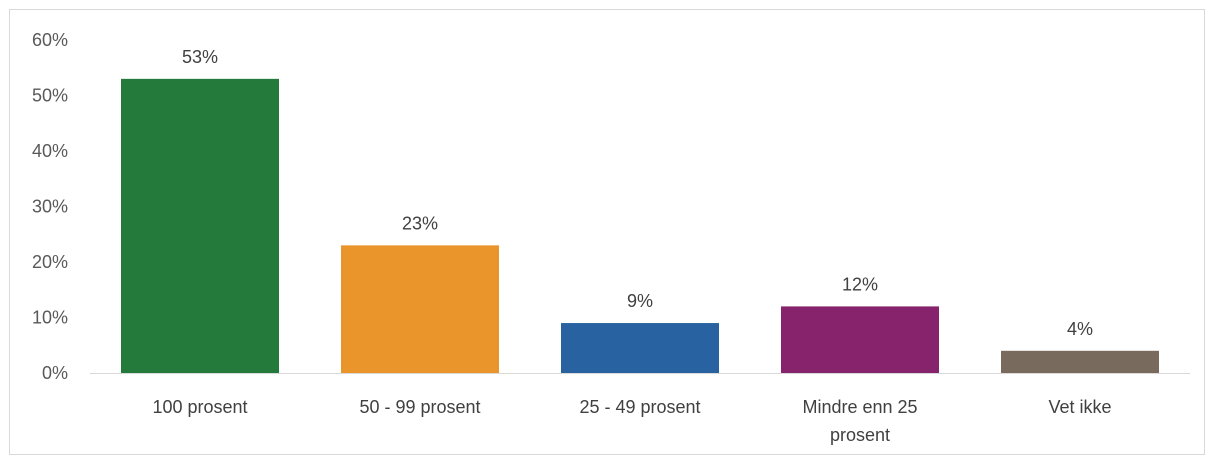 The image size is (1209, 457). I want to click on x-category-label-line: 50 - 99 prosent, so click(419, 407).